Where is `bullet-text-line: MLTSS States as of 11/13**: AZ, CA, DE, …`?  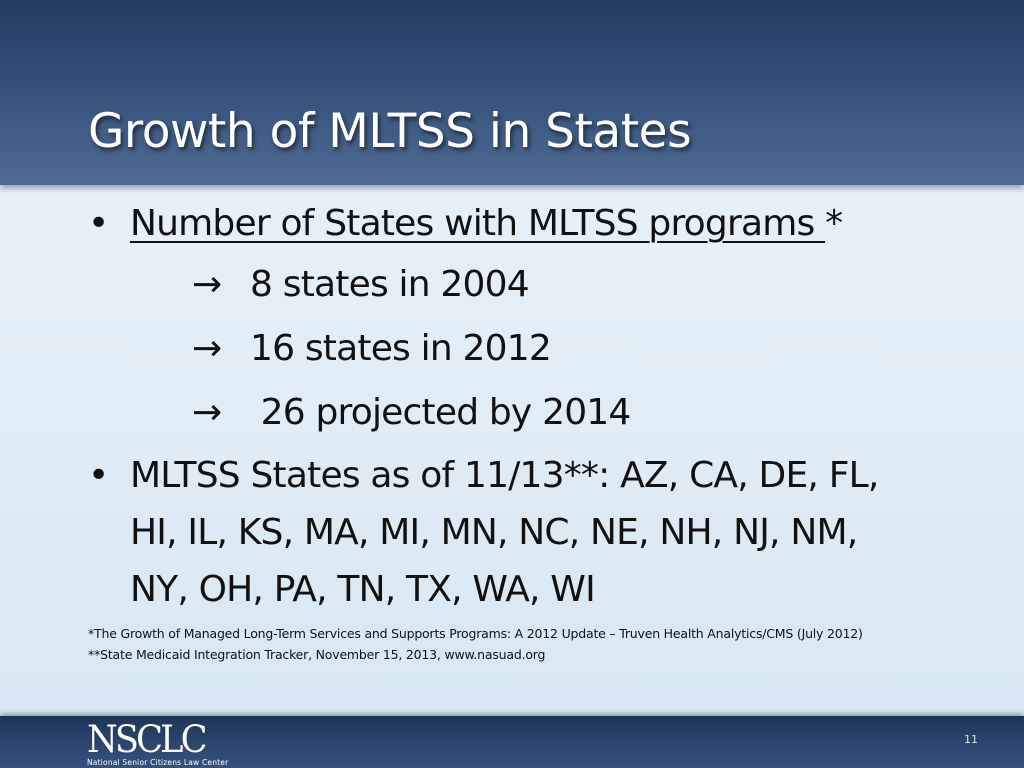
bullet-text-line: MLTSS States as of 11/13**: AZ, CA, DE, … is located at coordinates (504, 475).